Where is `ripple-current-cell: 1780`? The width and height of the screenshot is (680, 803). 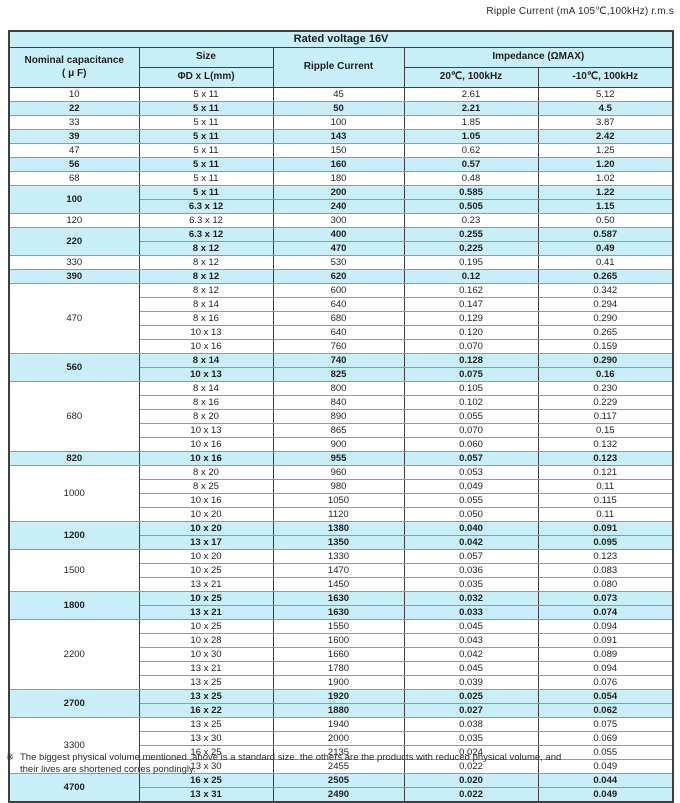 ripple-current-cell: 1780 is located at coordinates (338, 668).